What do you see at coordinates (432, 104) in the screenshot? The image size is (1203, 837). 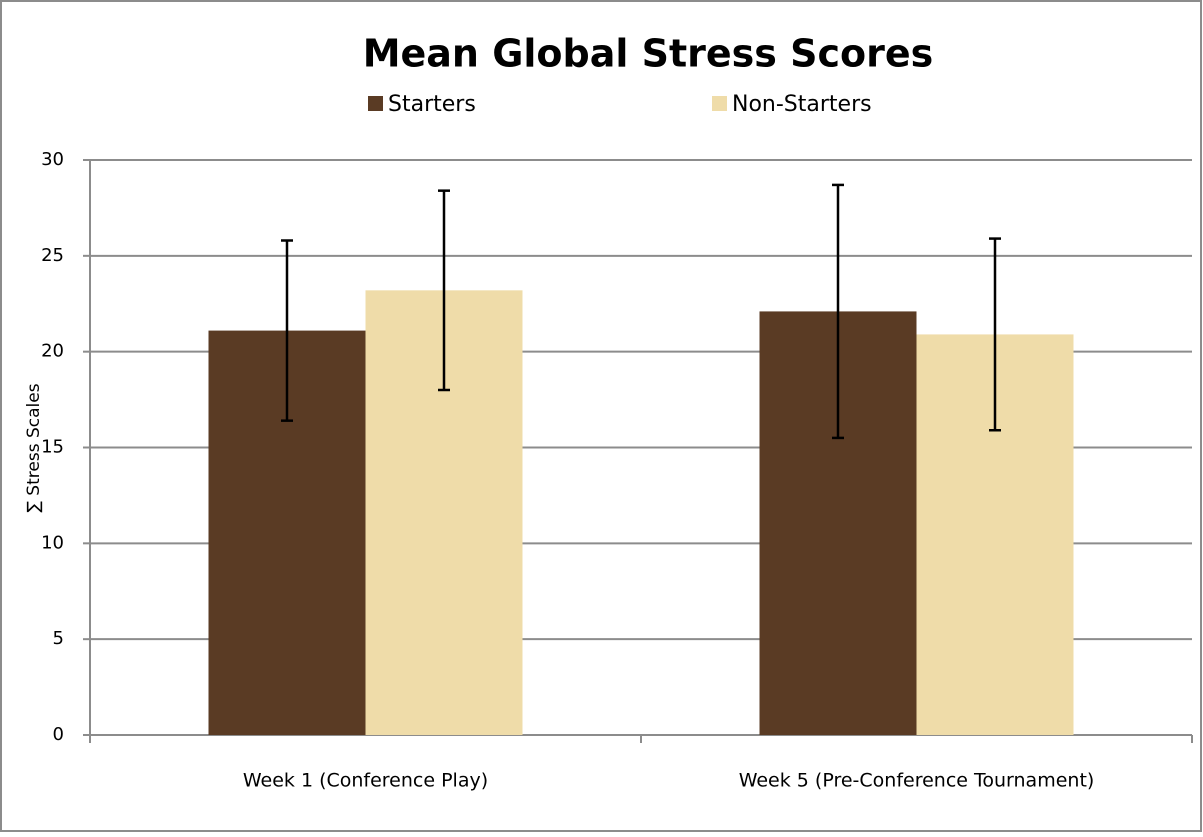 I see `legend-label: Starters` at bounding box center [432, 104].